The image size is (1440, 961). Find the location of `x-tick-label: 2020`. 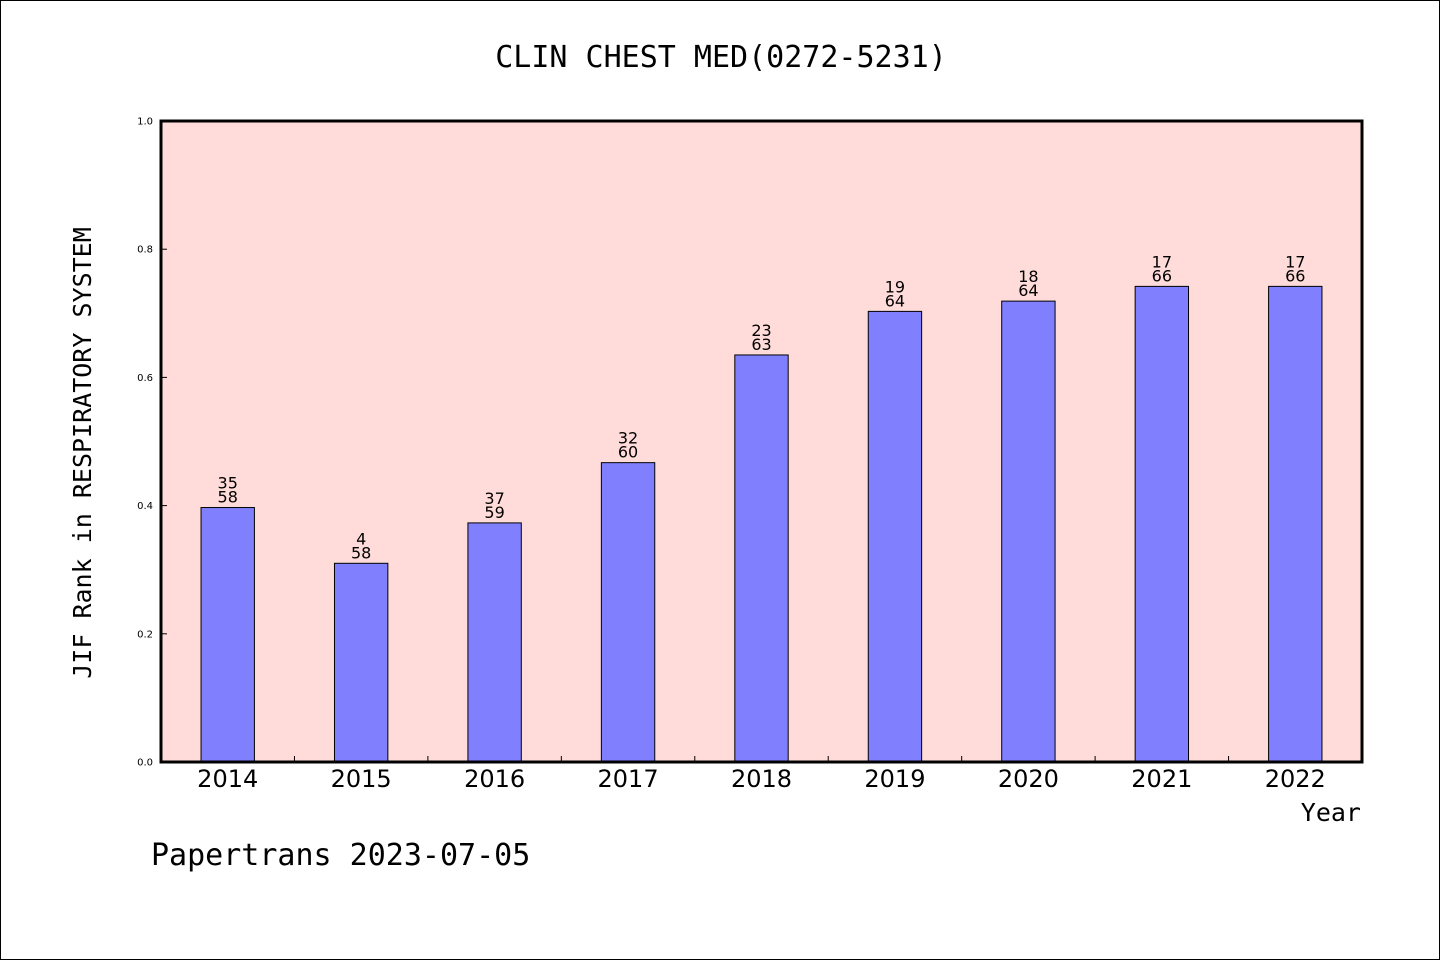

x-tick-label: 2020 is located at coordinates (1028, 779).